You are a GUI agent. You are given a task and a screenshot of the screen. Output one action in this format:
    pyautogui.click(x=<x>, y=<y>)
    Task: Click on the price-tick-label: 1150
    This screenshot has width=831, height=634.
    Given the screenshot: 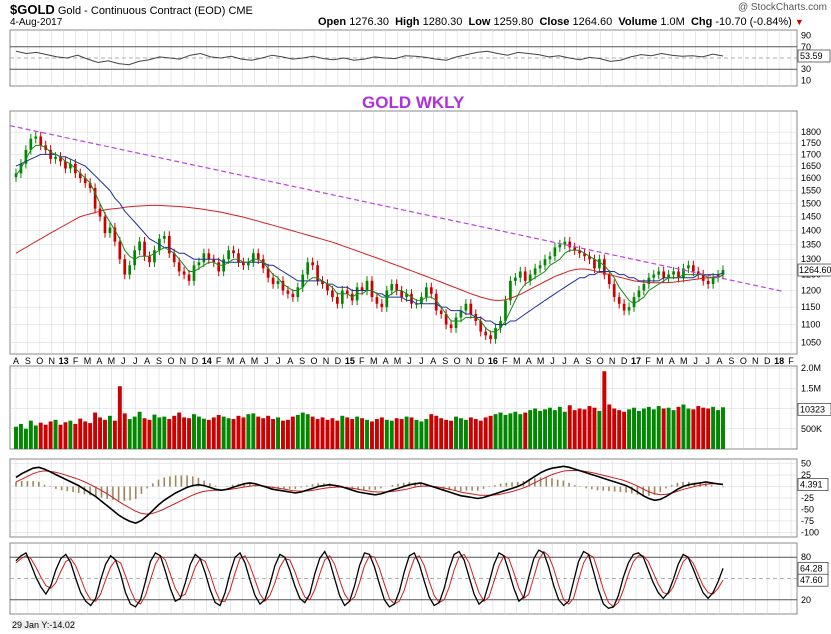 What is the action you would take?
    pyautogui.click(x=810, y=307)
    